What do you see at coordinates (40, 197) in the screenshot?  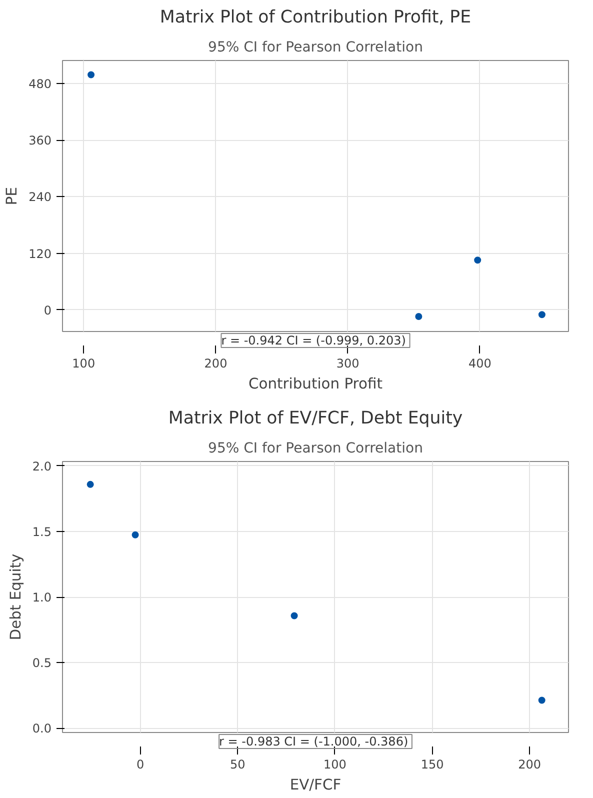 I see `y-tick-label: 240` at bounding box center [40, 197].